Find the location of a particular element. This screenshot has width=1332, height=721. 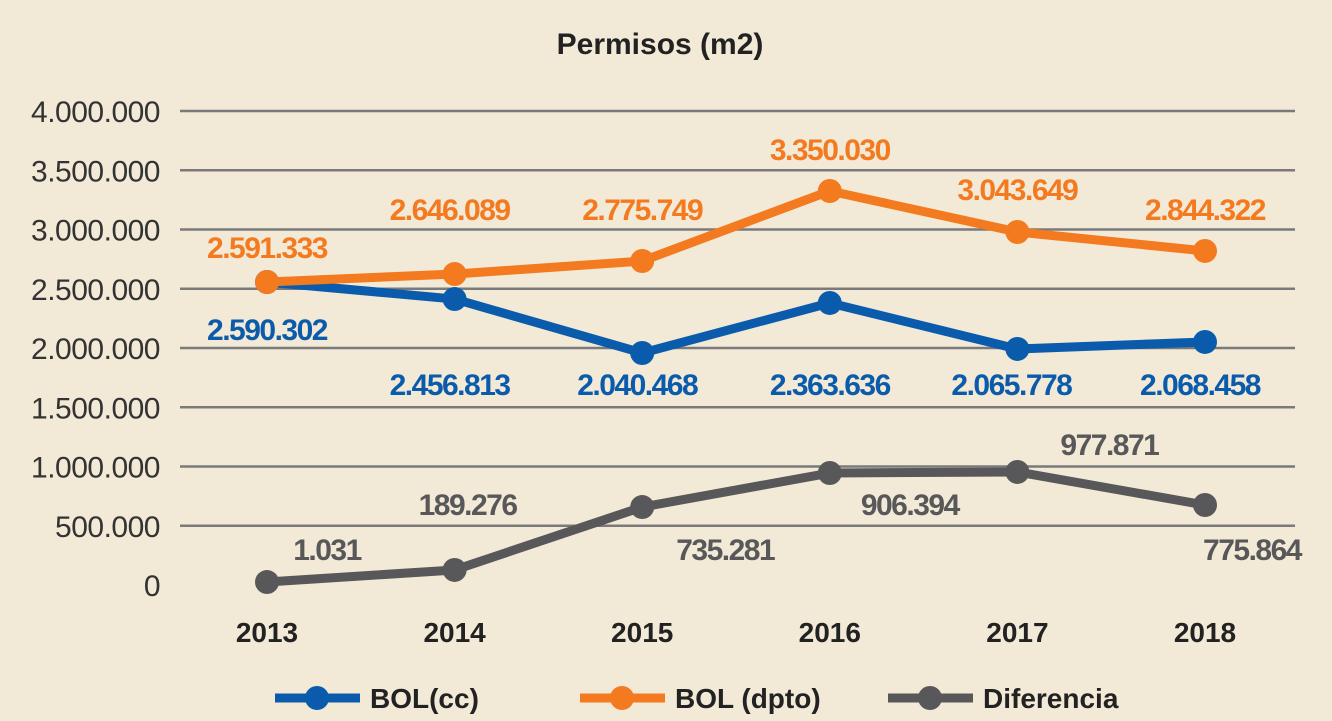

data-label: 2.844.322 is located at coordinates (1205, 210).